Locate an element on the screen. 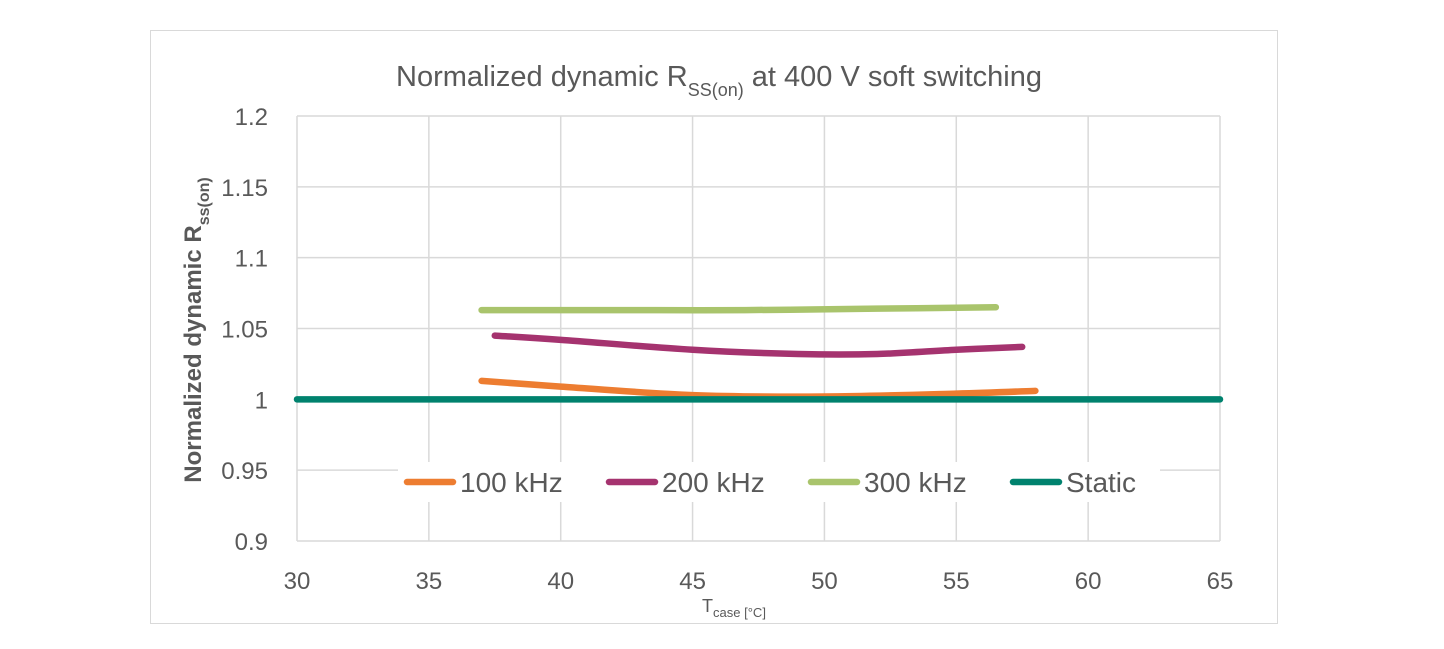 This screenshot has width=1444, height=649. series-line-200-khz is located at coordinates (758, 345).